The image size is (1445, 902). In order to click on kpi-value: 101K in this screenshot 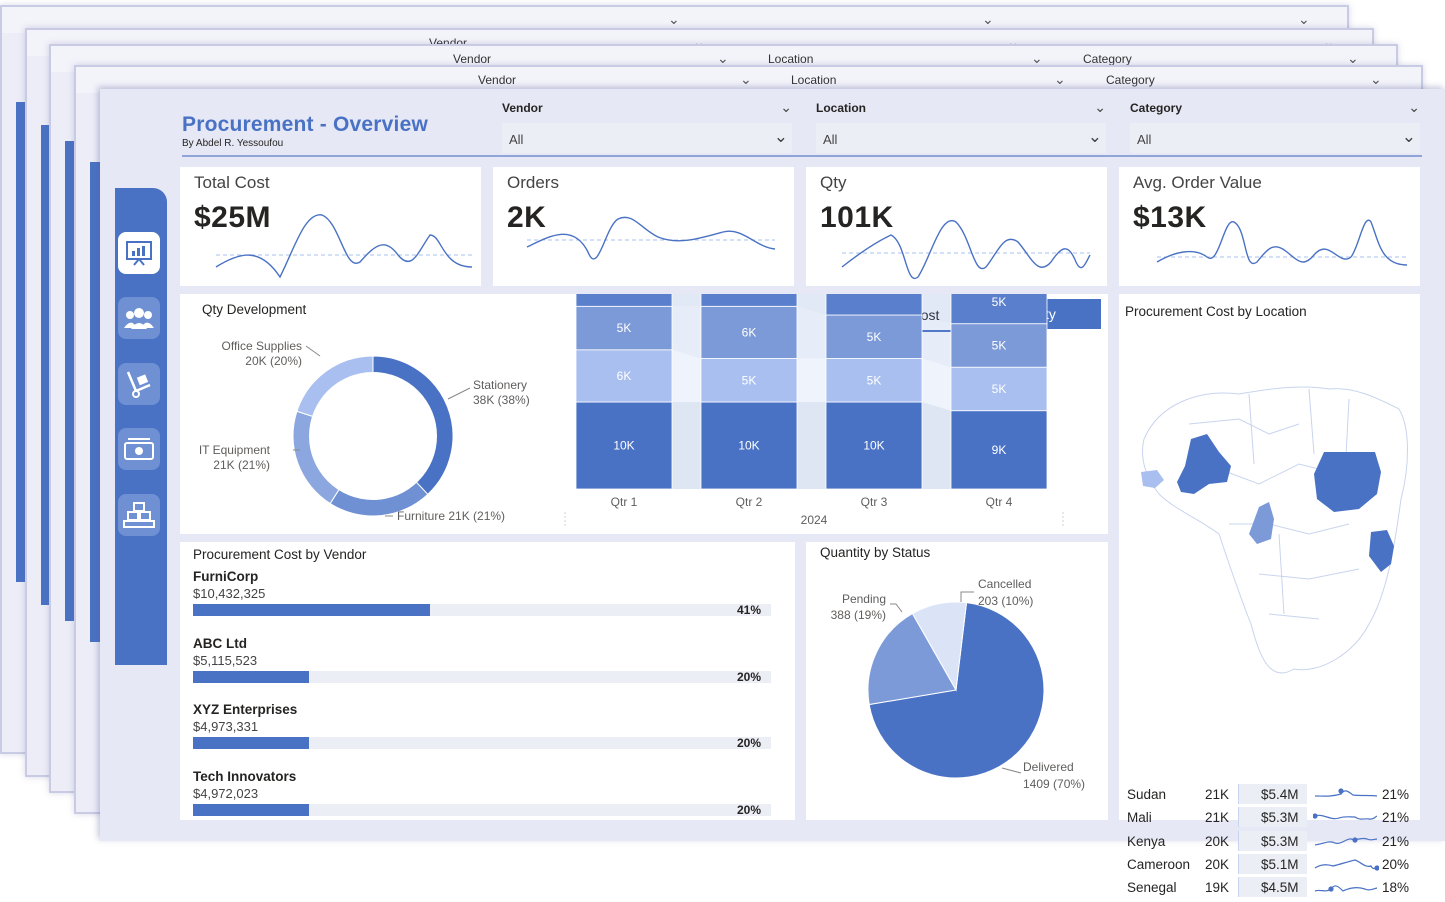, I will do `click(857, 217)`.